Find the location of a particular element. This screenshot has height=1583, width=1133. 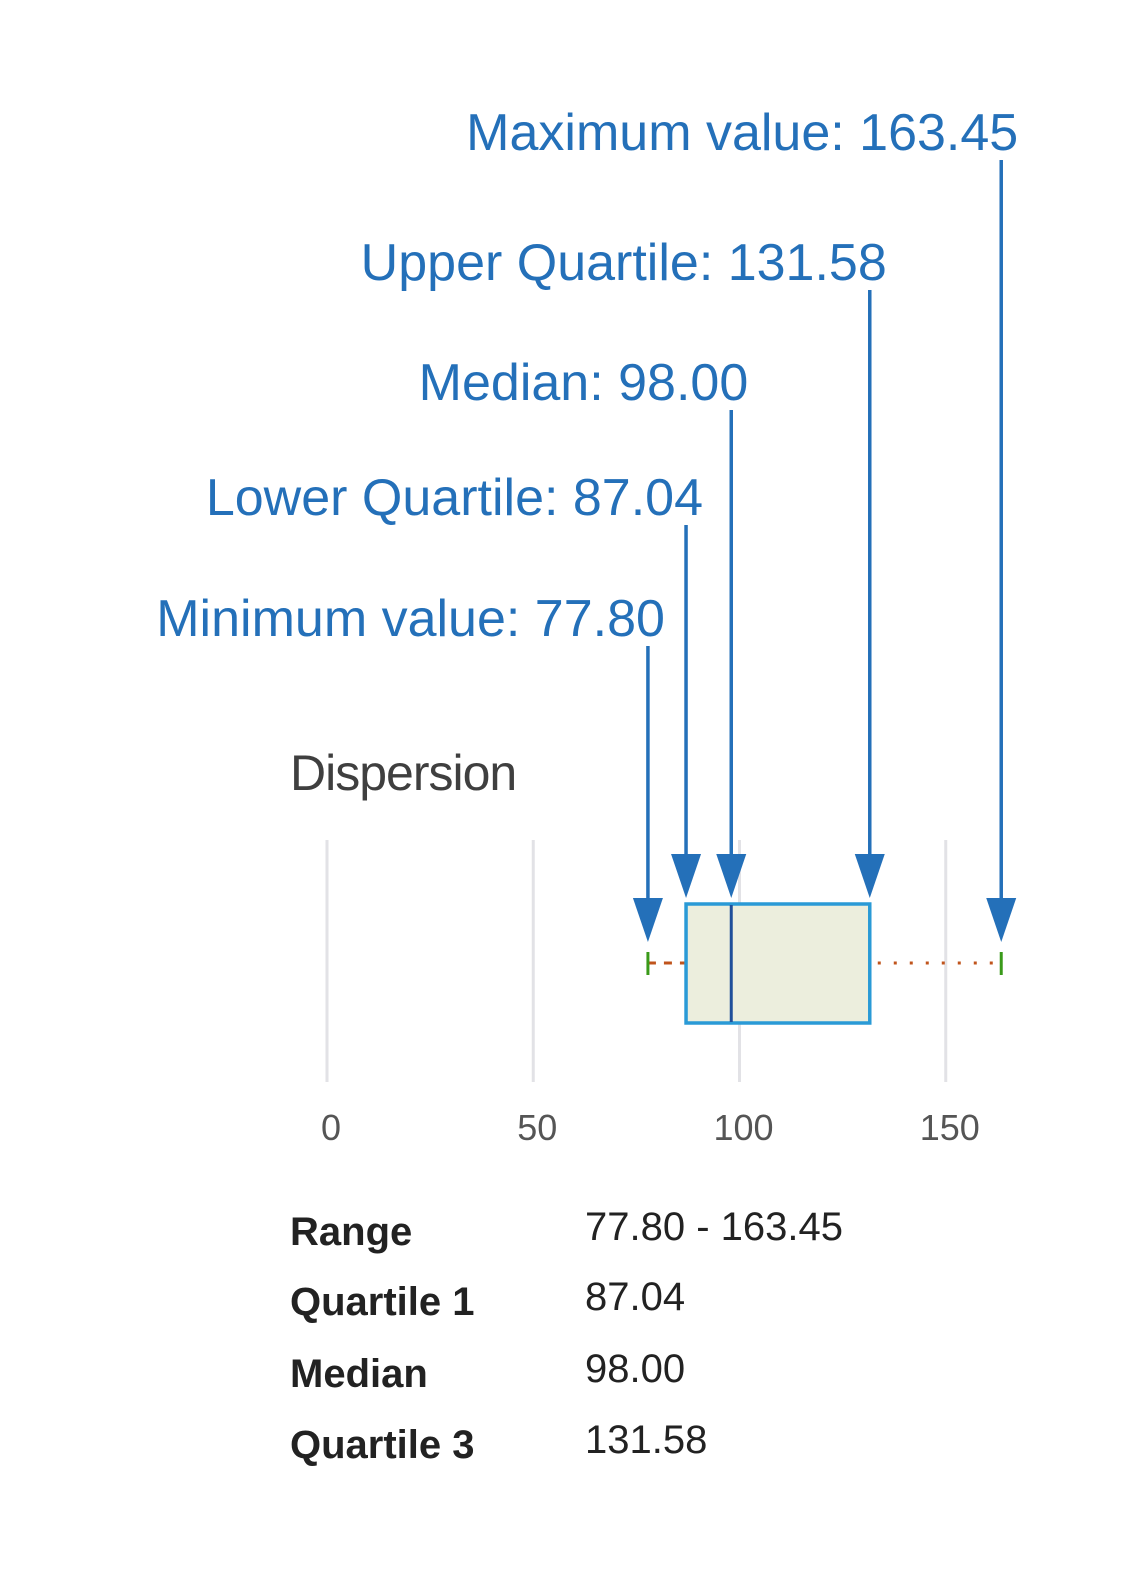

table-row-label: Quartile 3 is located at coordinates (382, 1445).